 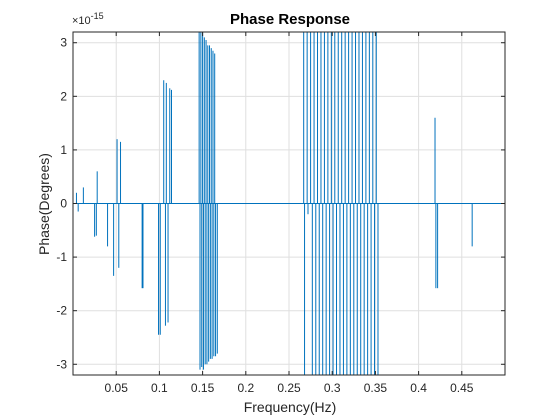 I want to click on x-tick-label: 0.05, so click(x=117, y=388).